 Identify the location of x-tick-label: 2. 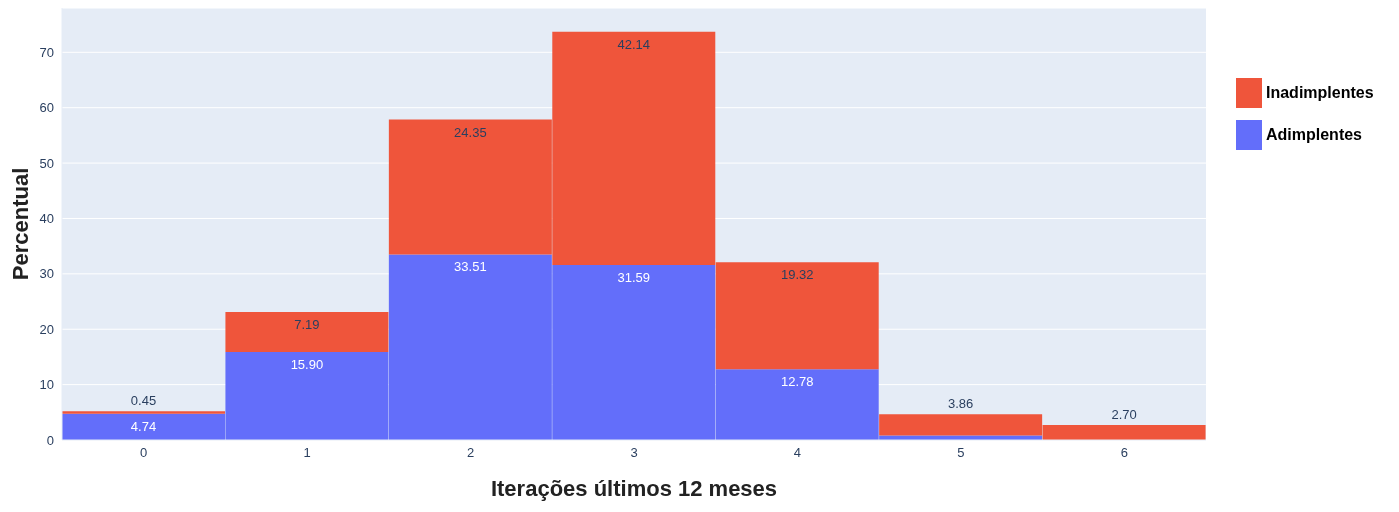
(470, 453).